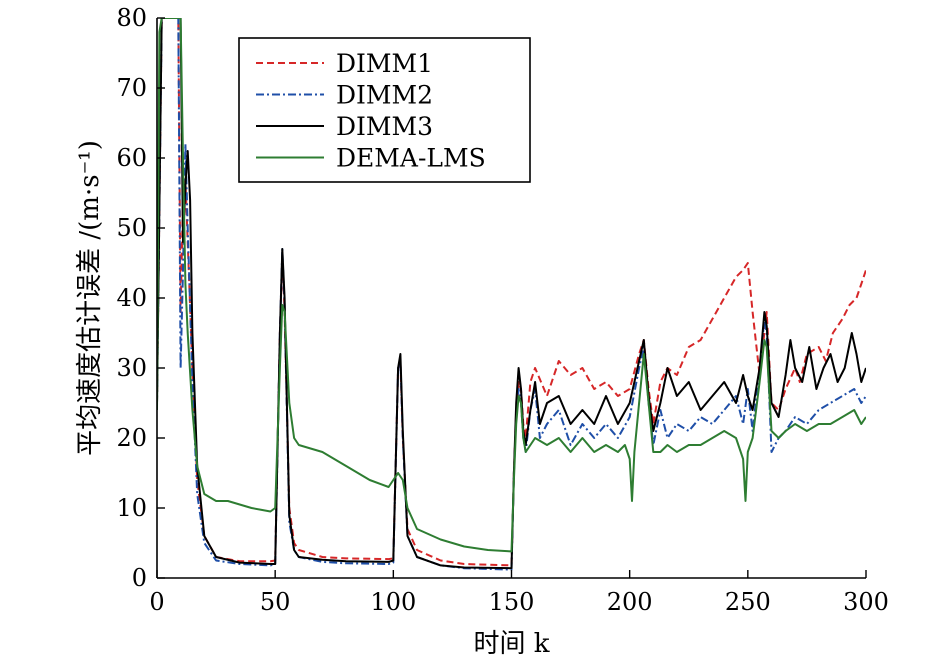 This screenshot has width=945, height=671. I want to click on y-tick-label: 20, so click(131, 438).